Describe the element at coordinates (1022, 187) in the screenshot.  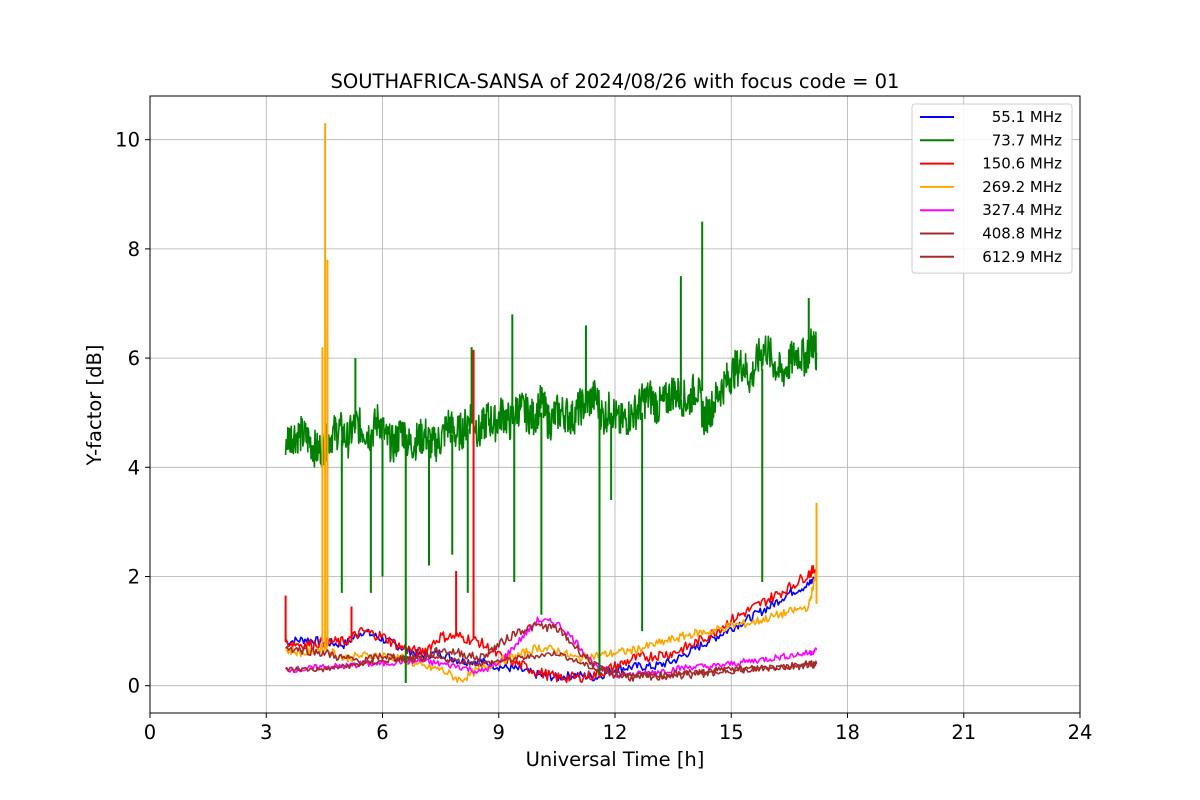
I see `legend-label: 269.2 MHz` at that location.